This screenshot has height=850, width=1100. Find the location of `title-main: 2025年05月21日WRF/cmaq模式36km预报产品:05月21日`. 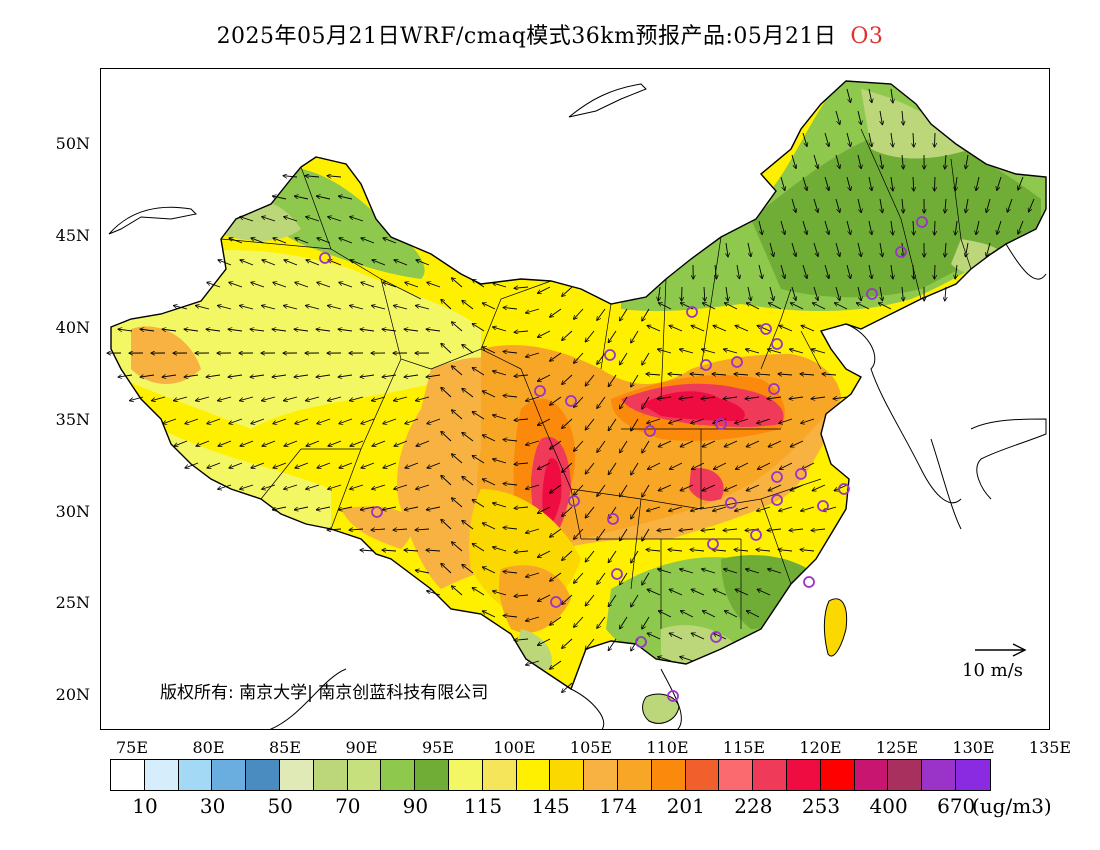

title-main: 2025年05月21日WRF/cmaq模式36km预报产品:05月21日 is located at coordinates (526, 36).